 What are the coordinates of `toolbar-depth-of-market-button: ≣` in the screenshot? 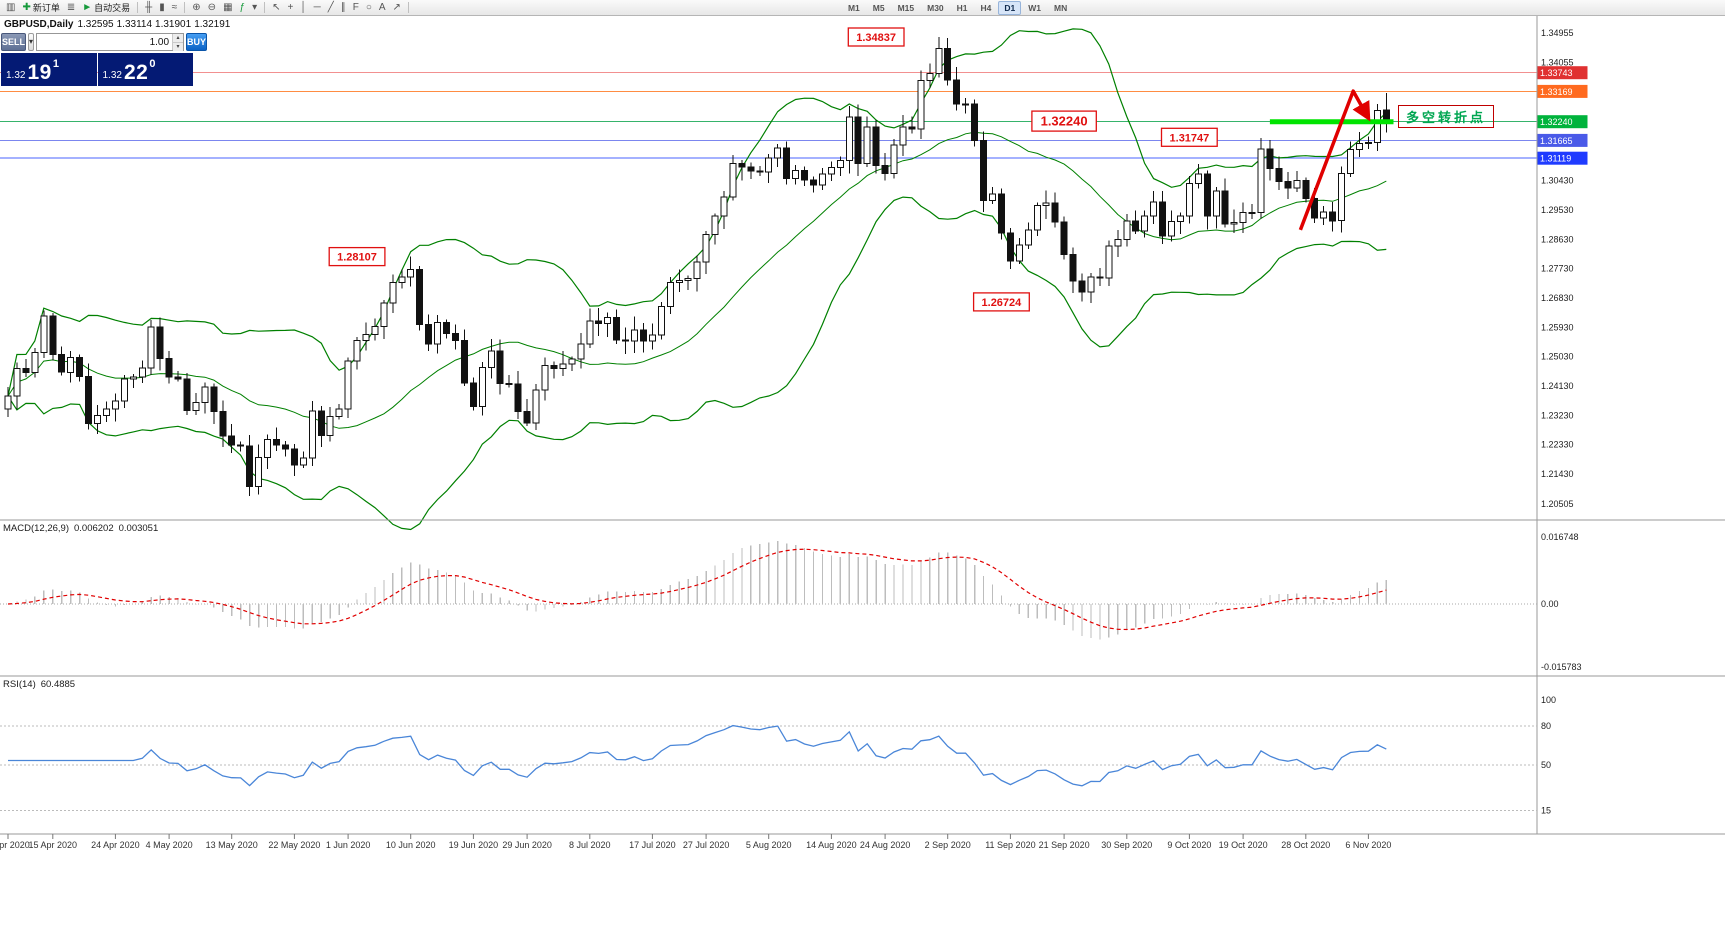 It's located at (71, 8).